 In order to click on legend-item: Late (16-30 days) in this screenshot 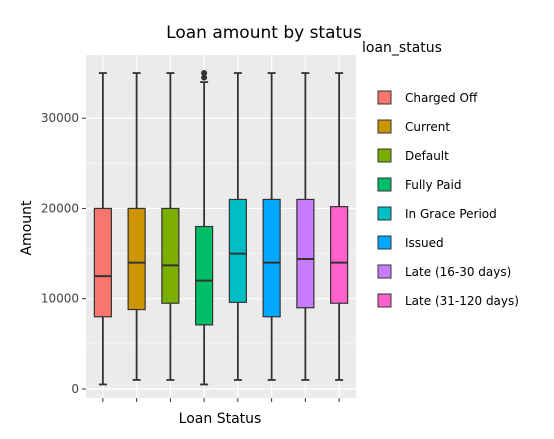, I will do `click(444, 271)`.